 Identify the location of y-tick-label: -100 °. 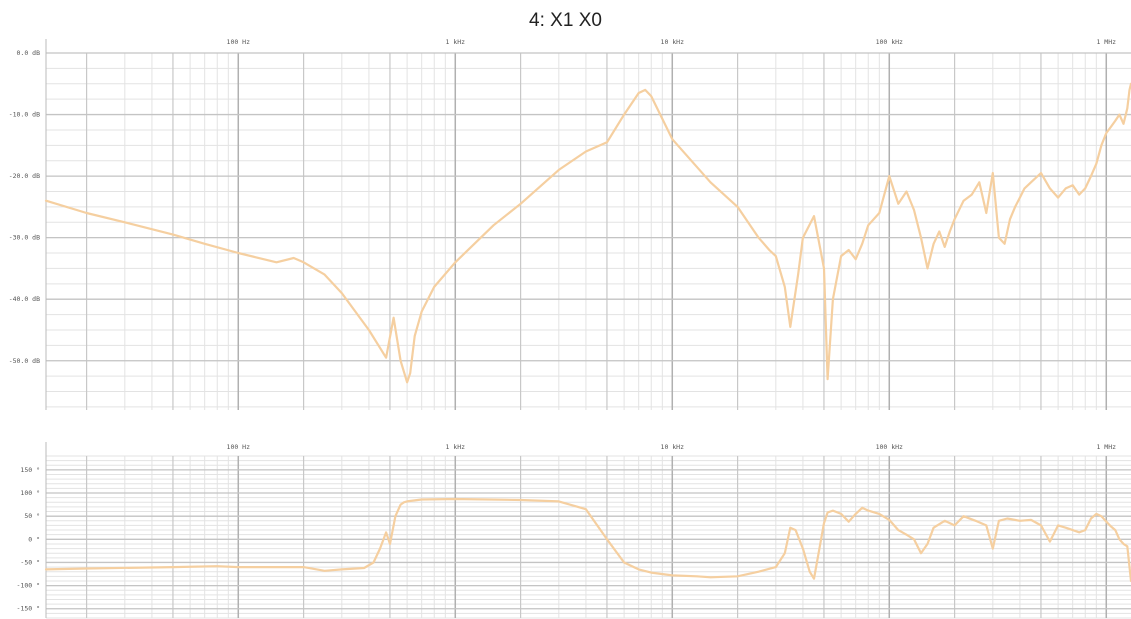
(28, 586).